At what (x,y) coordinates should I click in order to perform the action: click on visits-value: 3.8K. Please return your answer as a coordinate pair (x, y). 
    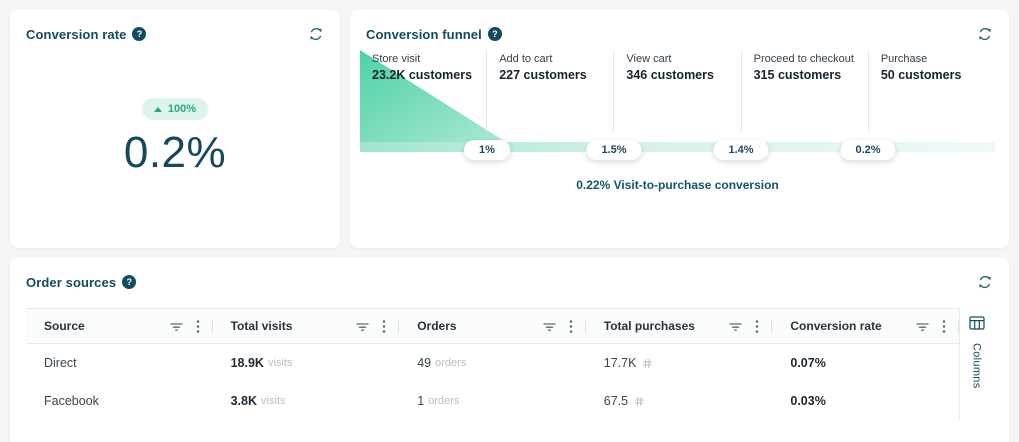
    Looking at the image, I should click on (243, 401).